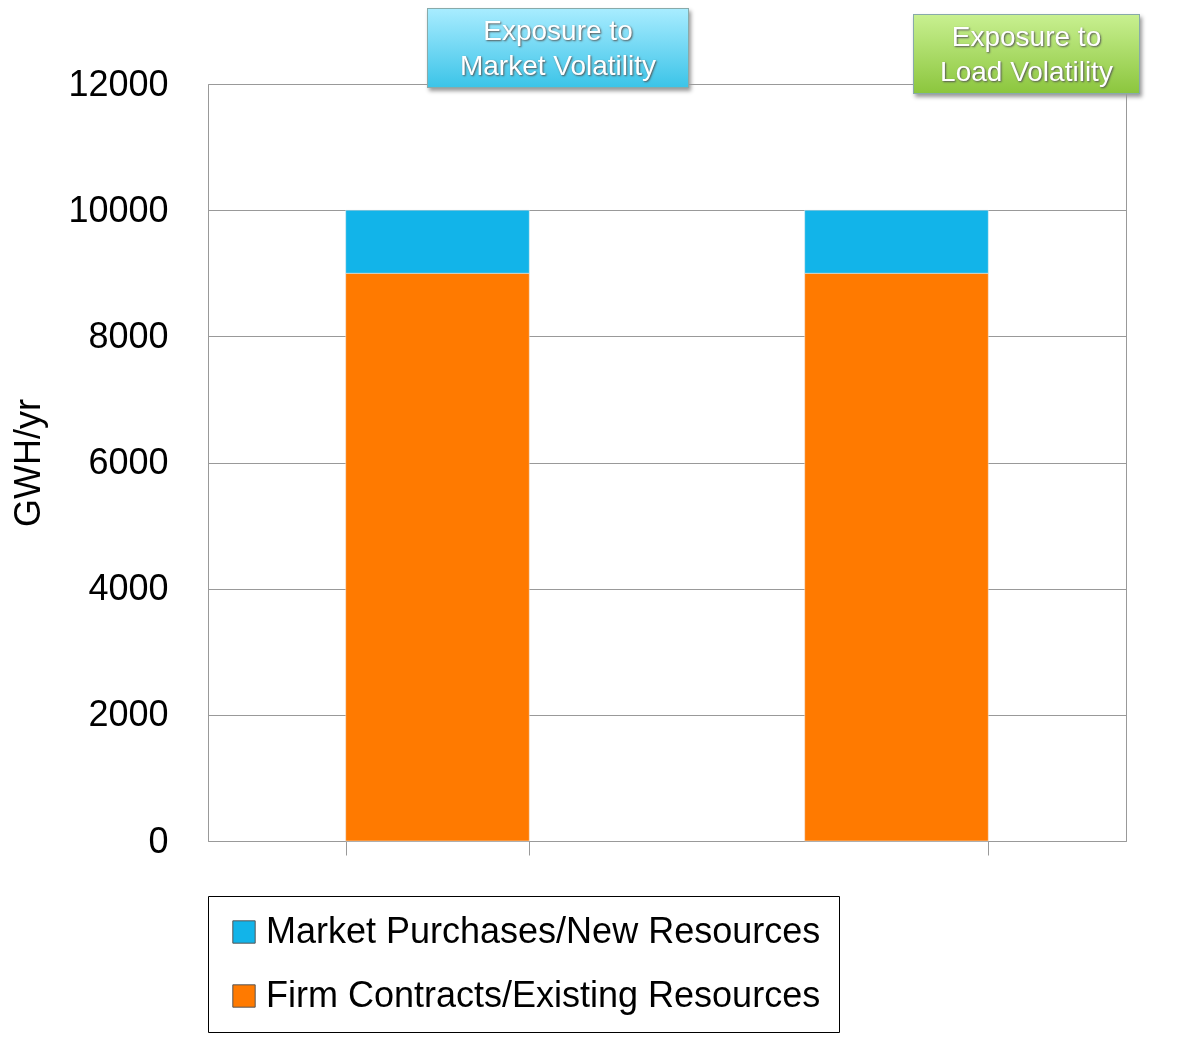 This screenshot has width=1178, height=1037. I want to click on y-tick-label: 4000, so click(128, 588).